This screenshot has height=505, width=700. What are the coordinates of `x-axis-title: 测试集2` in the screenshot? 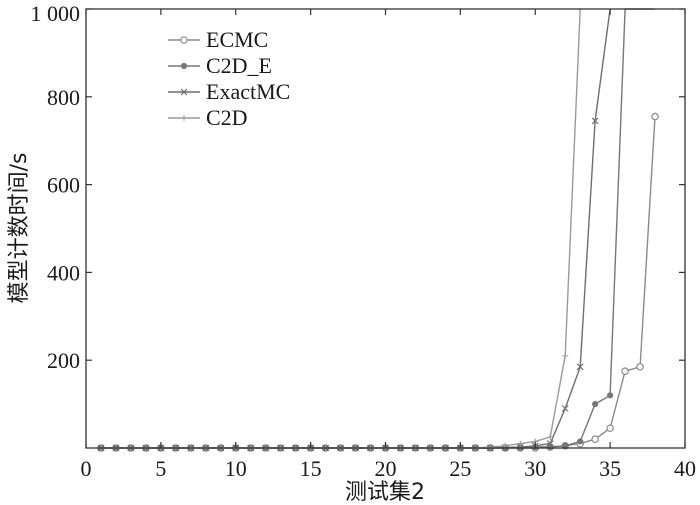 It's located at (385, 492).